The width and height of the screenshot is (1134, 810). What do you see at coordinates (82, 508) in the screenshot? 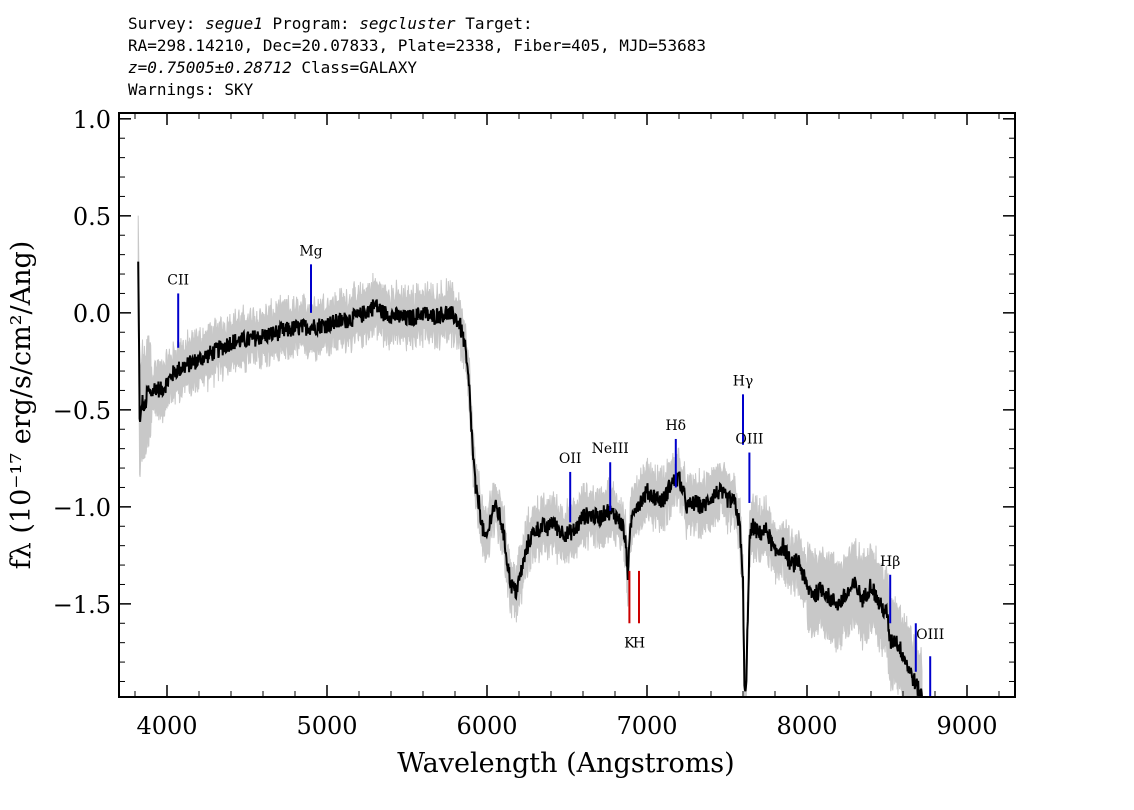
I see `y-tick-label: −1.0` at bounding box center [82, 508].